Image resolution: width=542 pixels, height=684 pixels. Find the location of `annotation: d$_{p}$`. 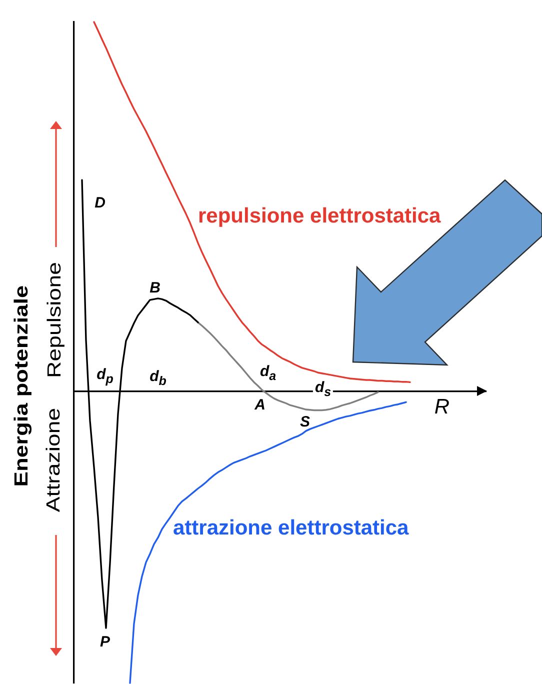

annotation: d$_{p}$ is located at coordinates (105, 376).